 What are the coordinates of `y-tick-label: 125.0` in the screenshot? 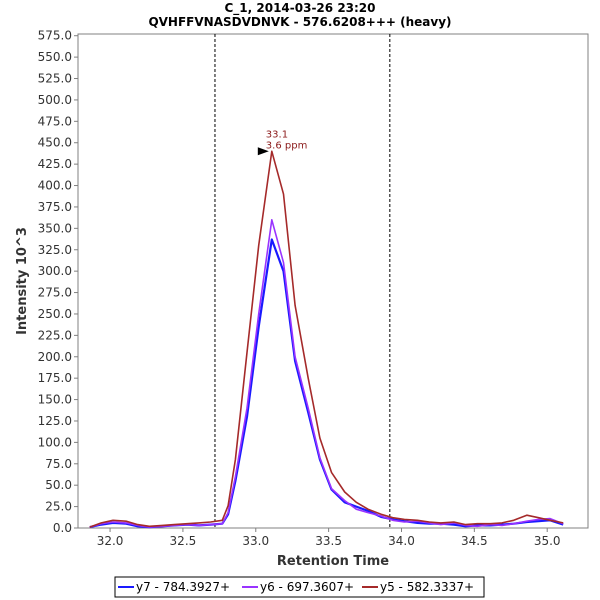 It's located at (55, 421).